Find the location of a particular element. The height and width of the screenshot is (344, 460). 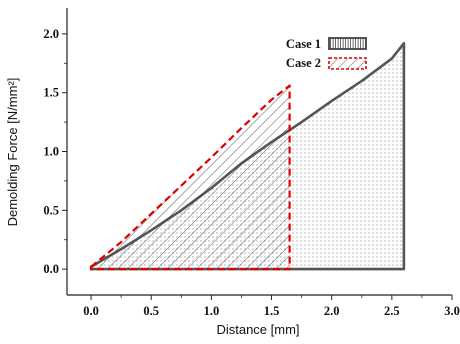

x-tick-label: 2.0 is located at coordinates (332, 311).